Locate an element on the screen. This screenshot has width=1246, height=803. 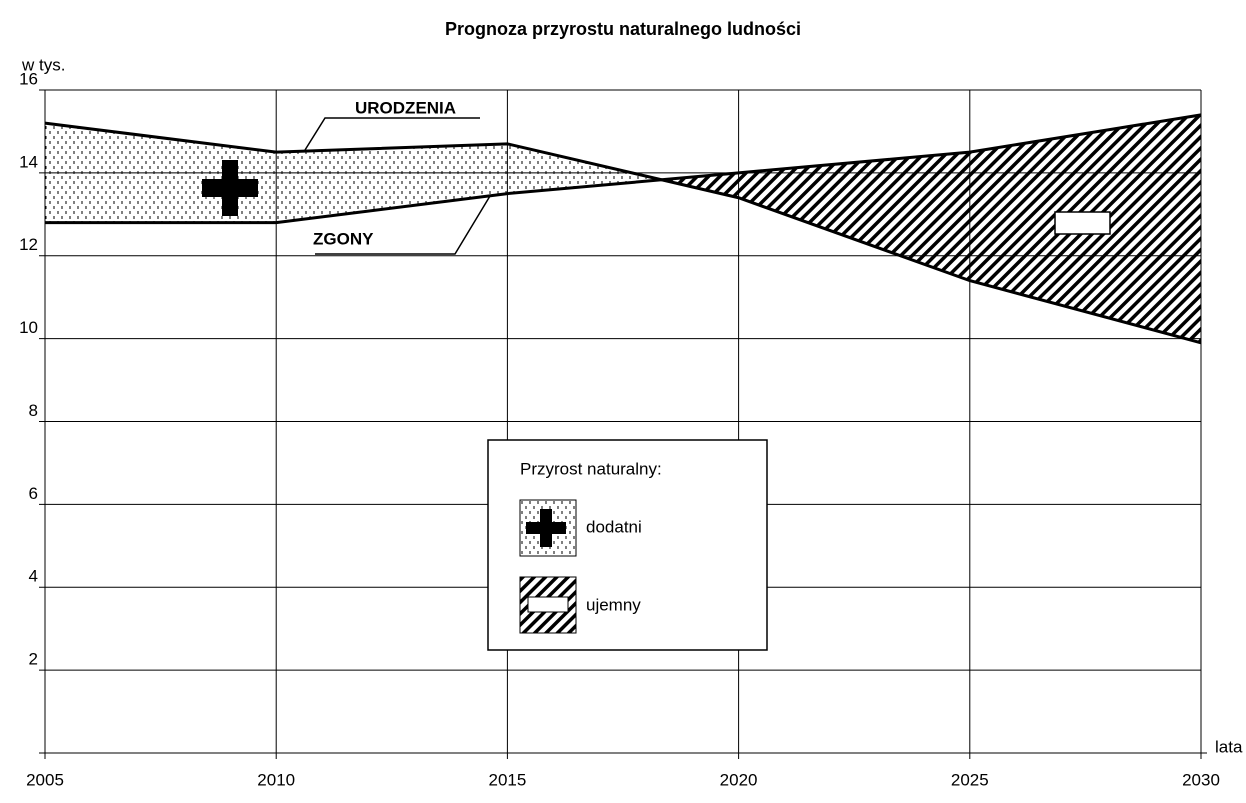
x-tick-label: 2030 is located at coordinates (1201, 779).